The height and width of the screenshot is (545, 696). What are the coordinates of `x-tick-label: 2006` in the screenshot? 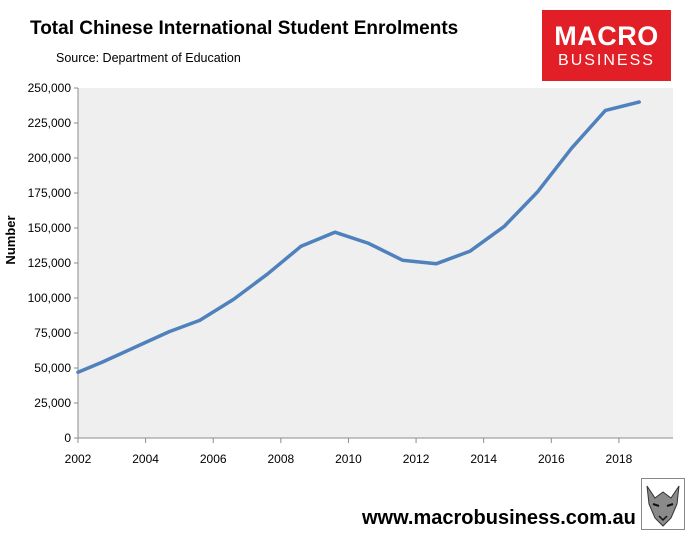 It's located at (213, 459).